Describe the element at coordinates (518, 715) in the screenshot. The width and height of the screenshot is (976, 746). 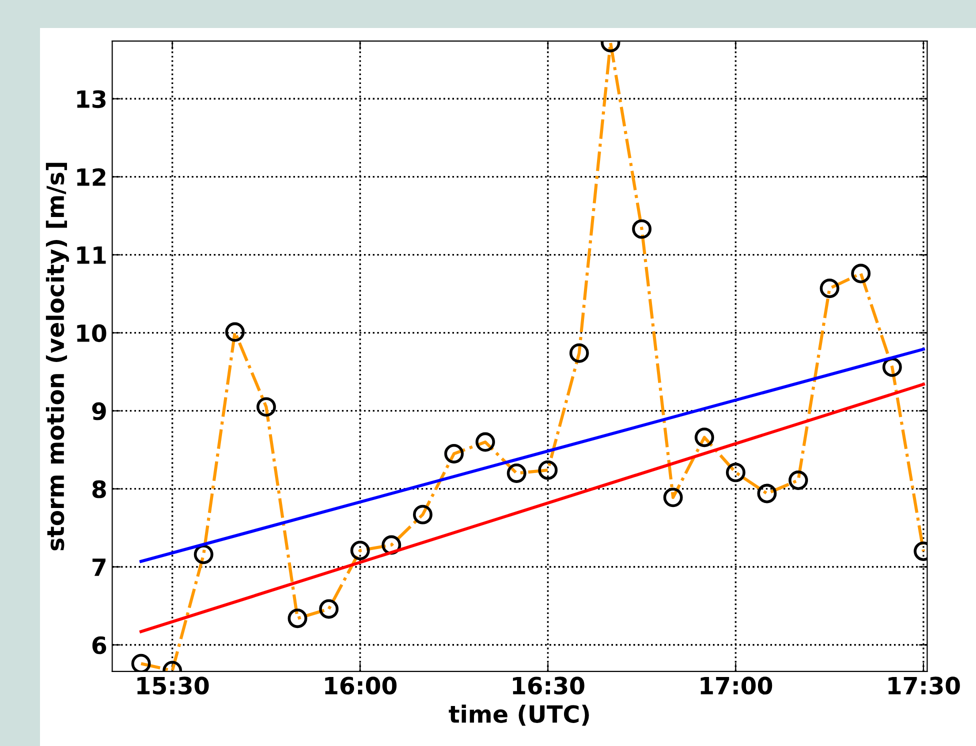
I see `x-axis-title: time (UTC)` at that location.